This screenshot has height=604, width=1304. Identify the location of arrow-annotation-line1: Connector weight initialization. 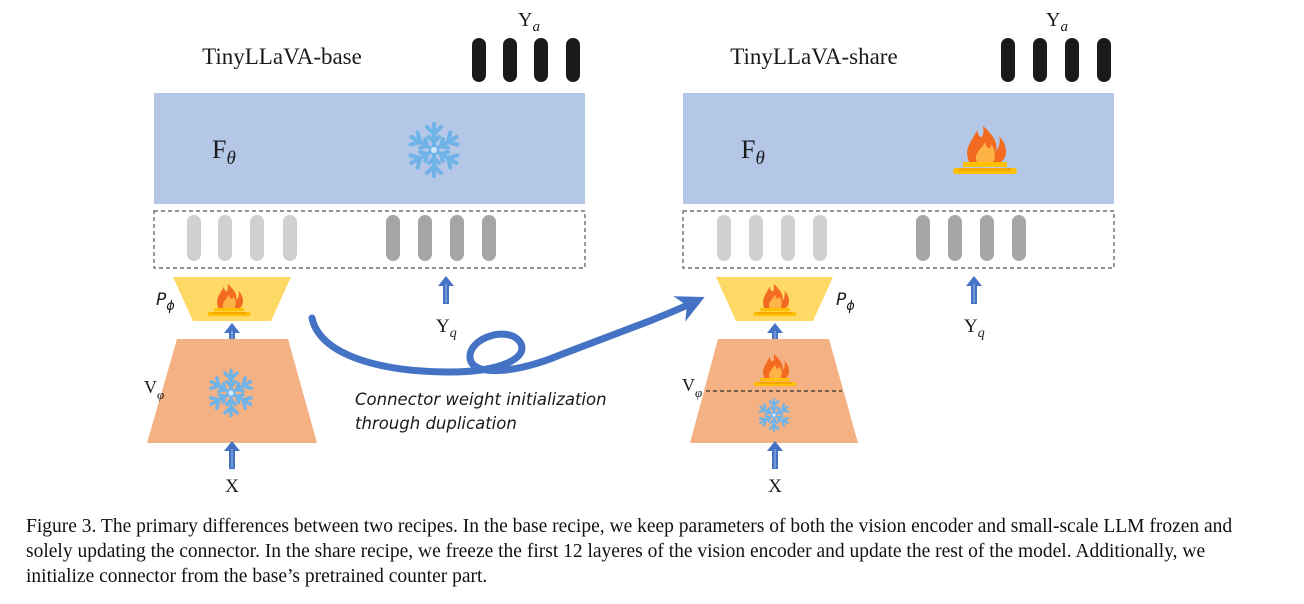
(481, 399).